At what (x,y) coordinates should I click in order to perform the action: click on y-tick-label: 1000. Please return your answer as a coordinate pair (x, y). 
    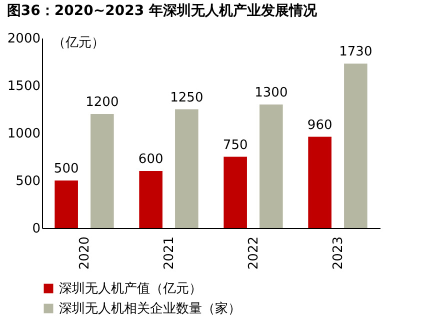
    Looking at the image, I should click on (23, 134).